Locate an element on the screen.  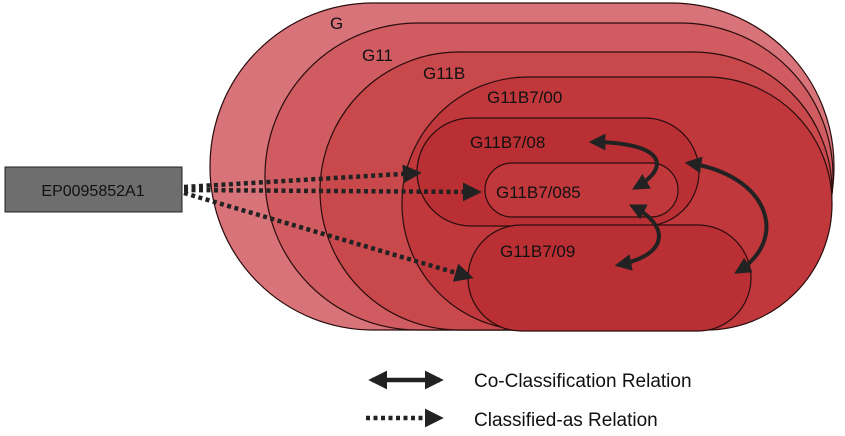
document-box is located at coordinates (93, 189).